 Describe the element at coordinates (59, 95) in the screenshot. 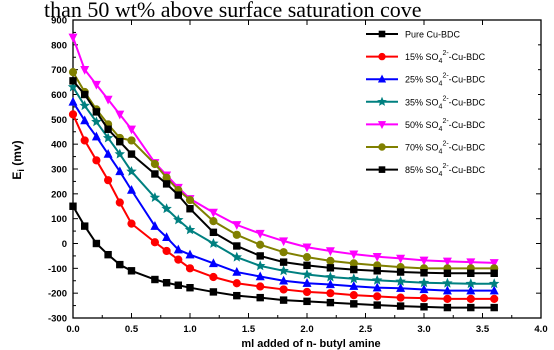

I see `y-tick-label: 600` at that location.